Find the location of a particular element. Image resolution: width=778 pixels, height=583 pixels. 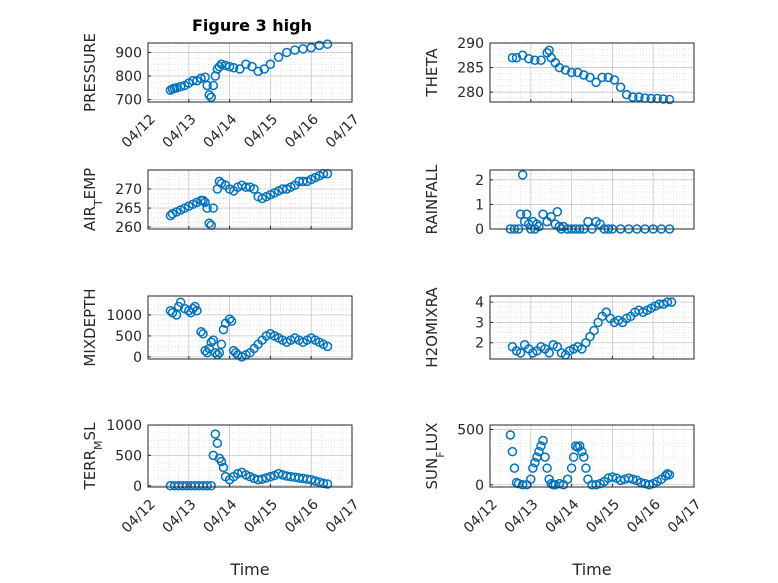

y-tick-label: 1000 is located at coordinates (124, 426).